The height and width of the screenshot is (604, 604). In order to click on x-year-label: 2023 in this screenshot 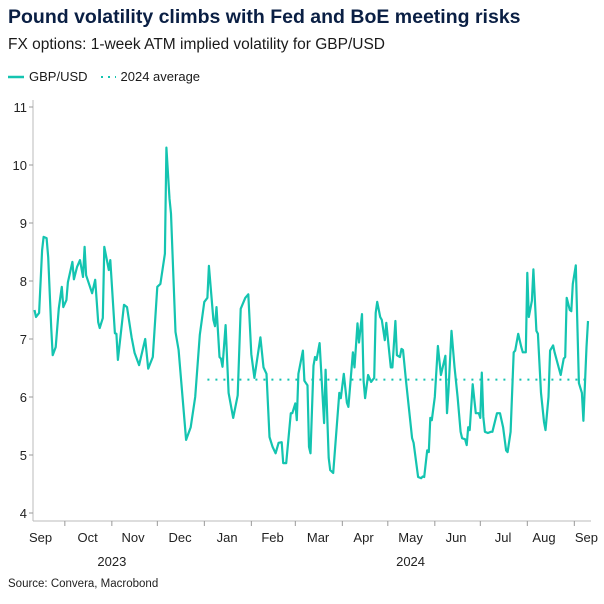, I will do `click(111, 561)`.